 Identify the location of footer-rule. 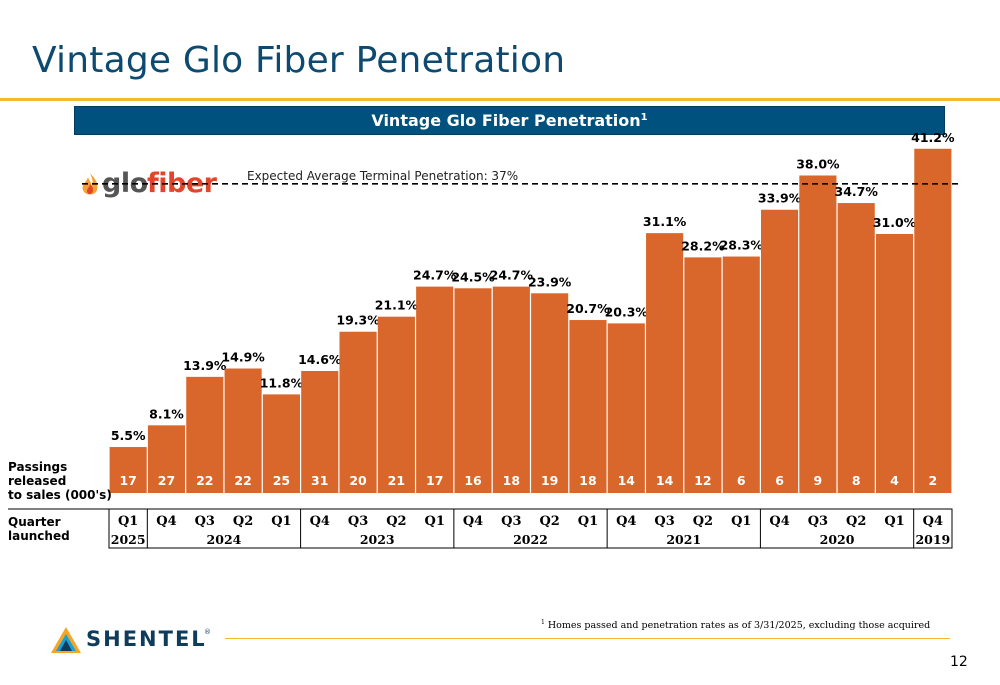
(587, 638).